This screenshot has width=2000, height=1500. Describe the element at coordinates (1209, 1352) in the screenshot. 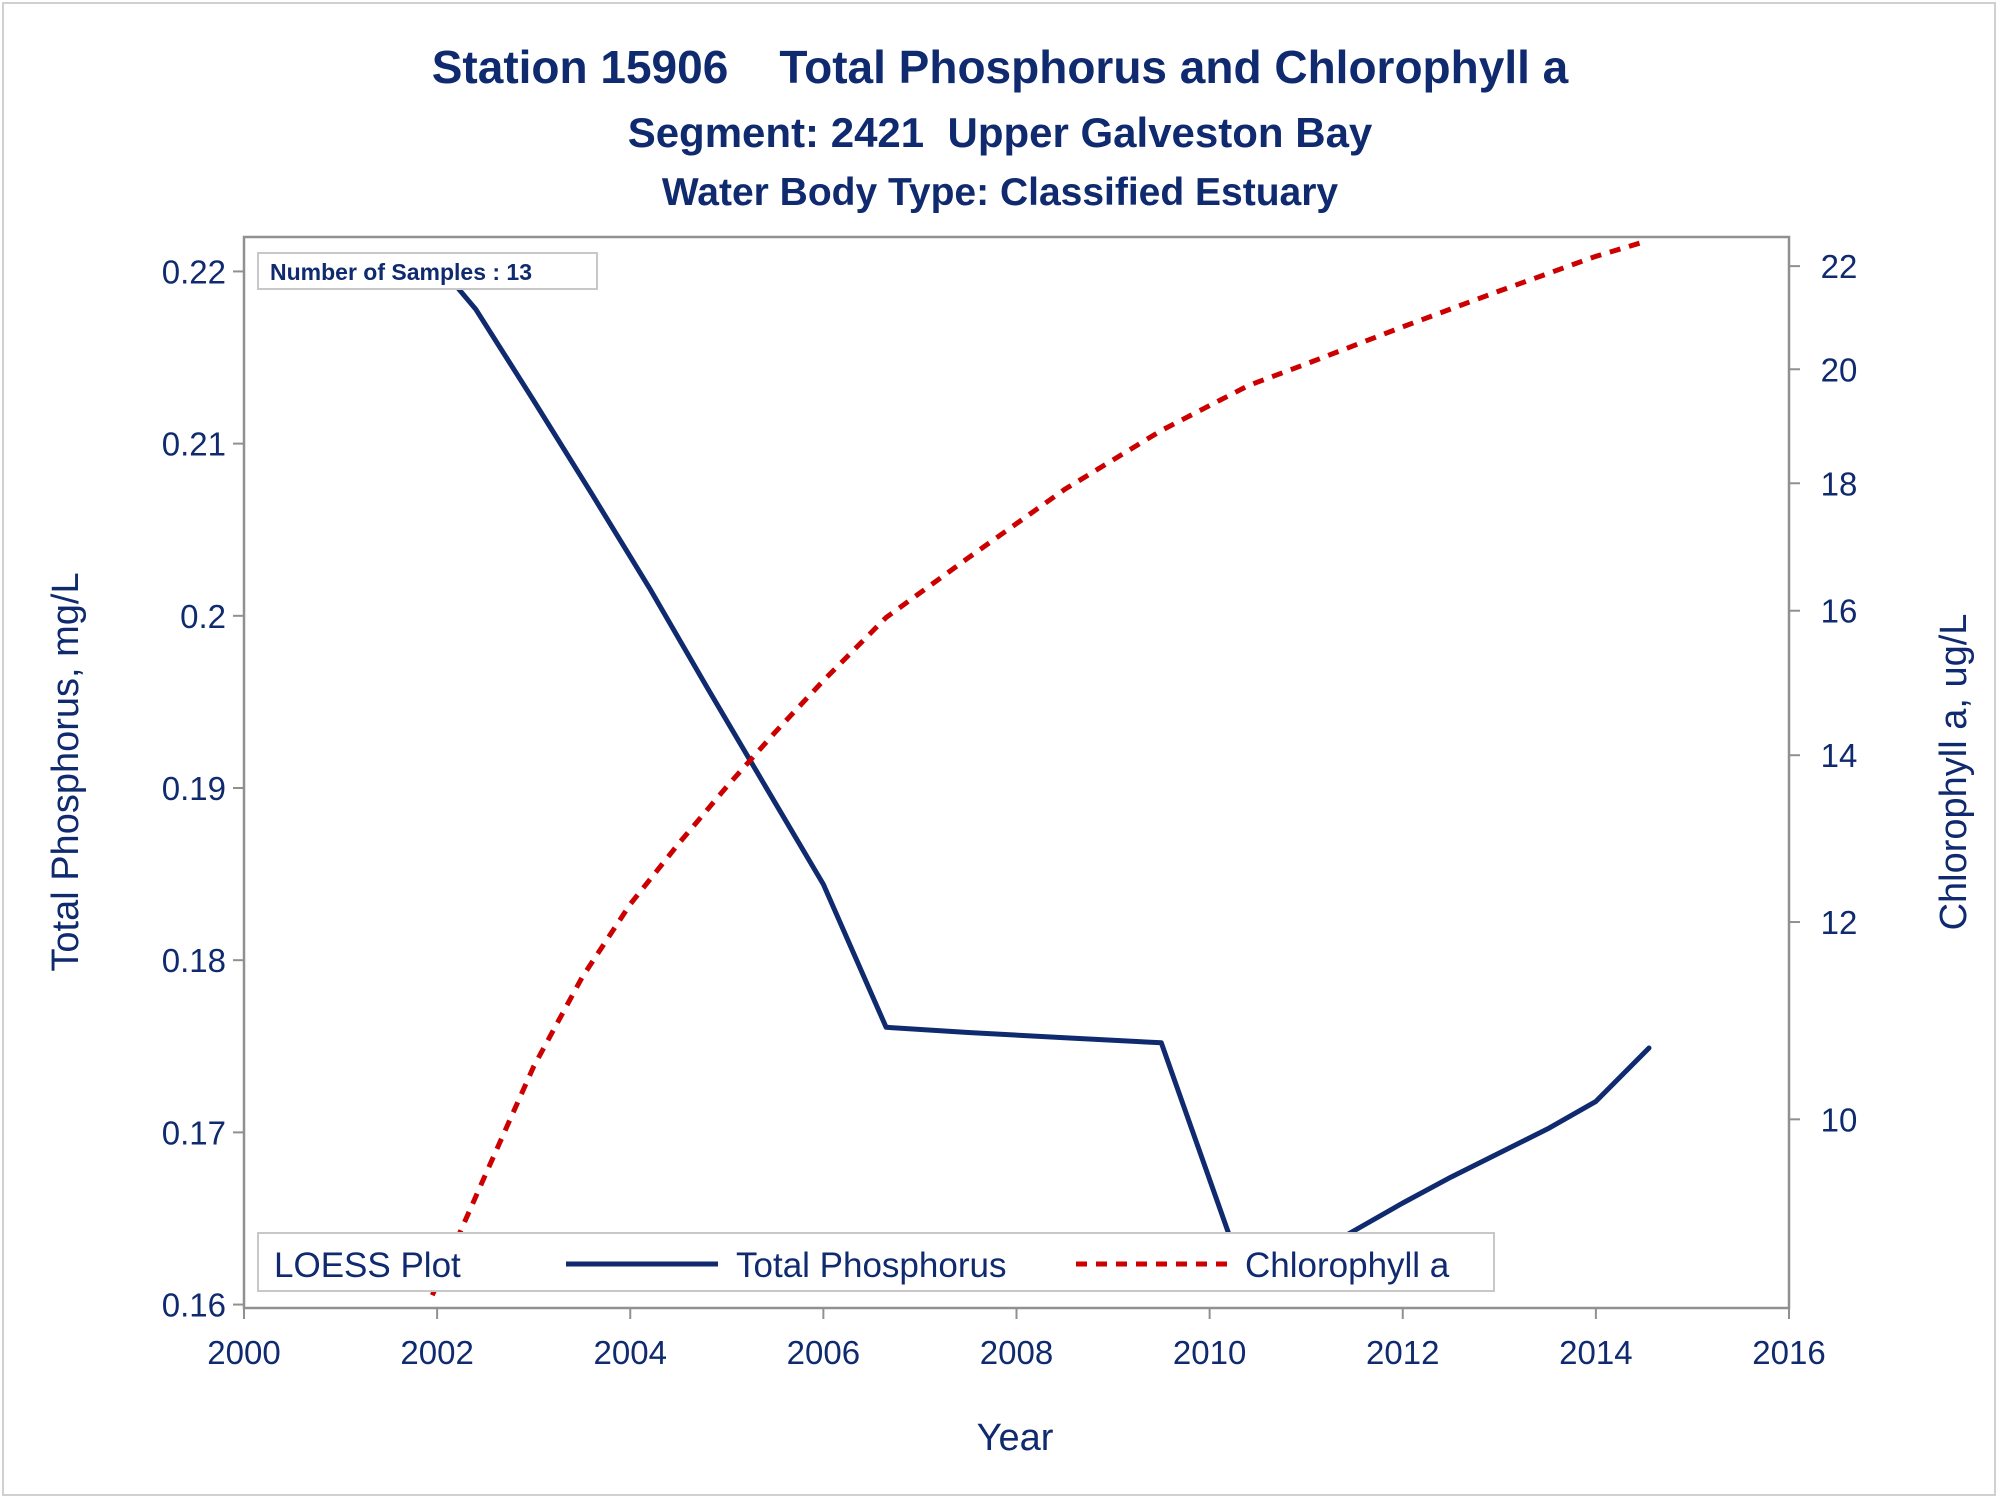

I see `x-tick-label: 2010` at that location.